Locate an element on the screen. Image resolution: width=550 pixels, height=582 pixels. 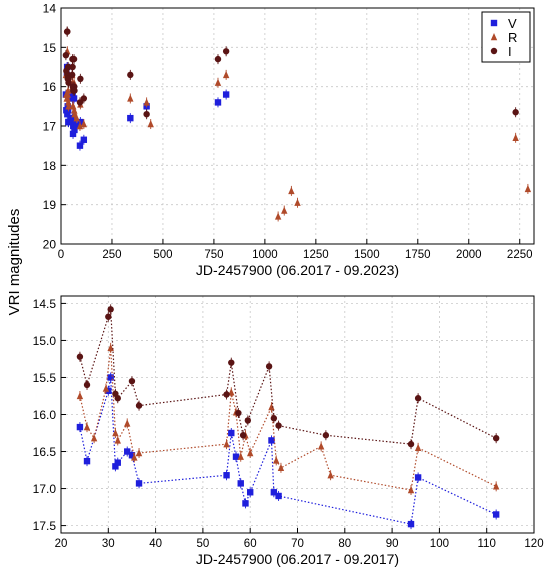
bottom-x-tick-label: 30 is located at coordinates (108, 544).